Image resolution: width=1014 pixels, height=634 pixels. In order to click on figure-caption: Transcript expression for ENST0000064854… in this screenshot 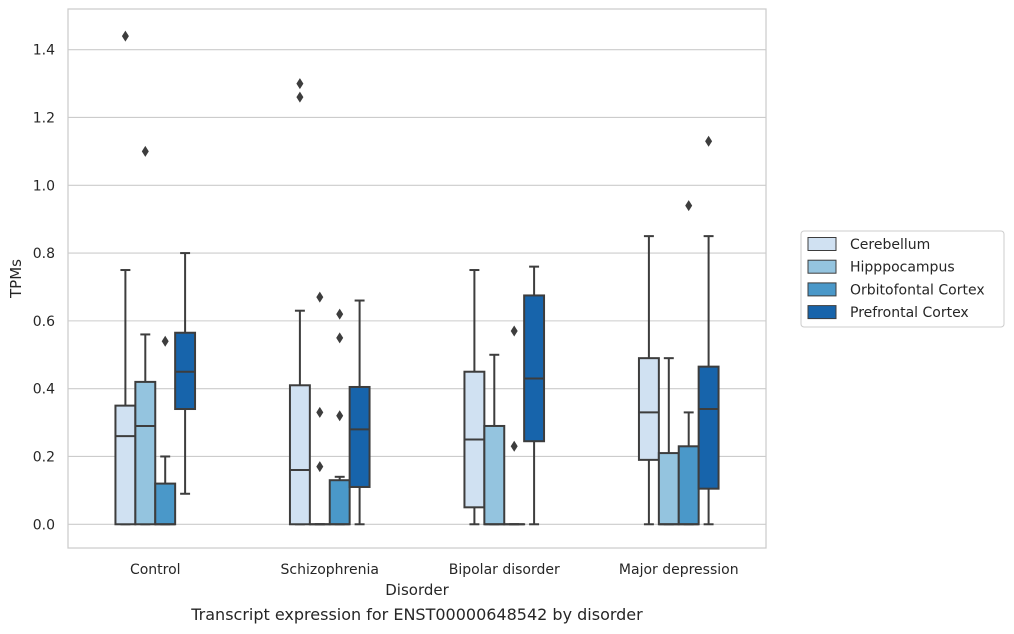, I will do `click(417, 614)`.